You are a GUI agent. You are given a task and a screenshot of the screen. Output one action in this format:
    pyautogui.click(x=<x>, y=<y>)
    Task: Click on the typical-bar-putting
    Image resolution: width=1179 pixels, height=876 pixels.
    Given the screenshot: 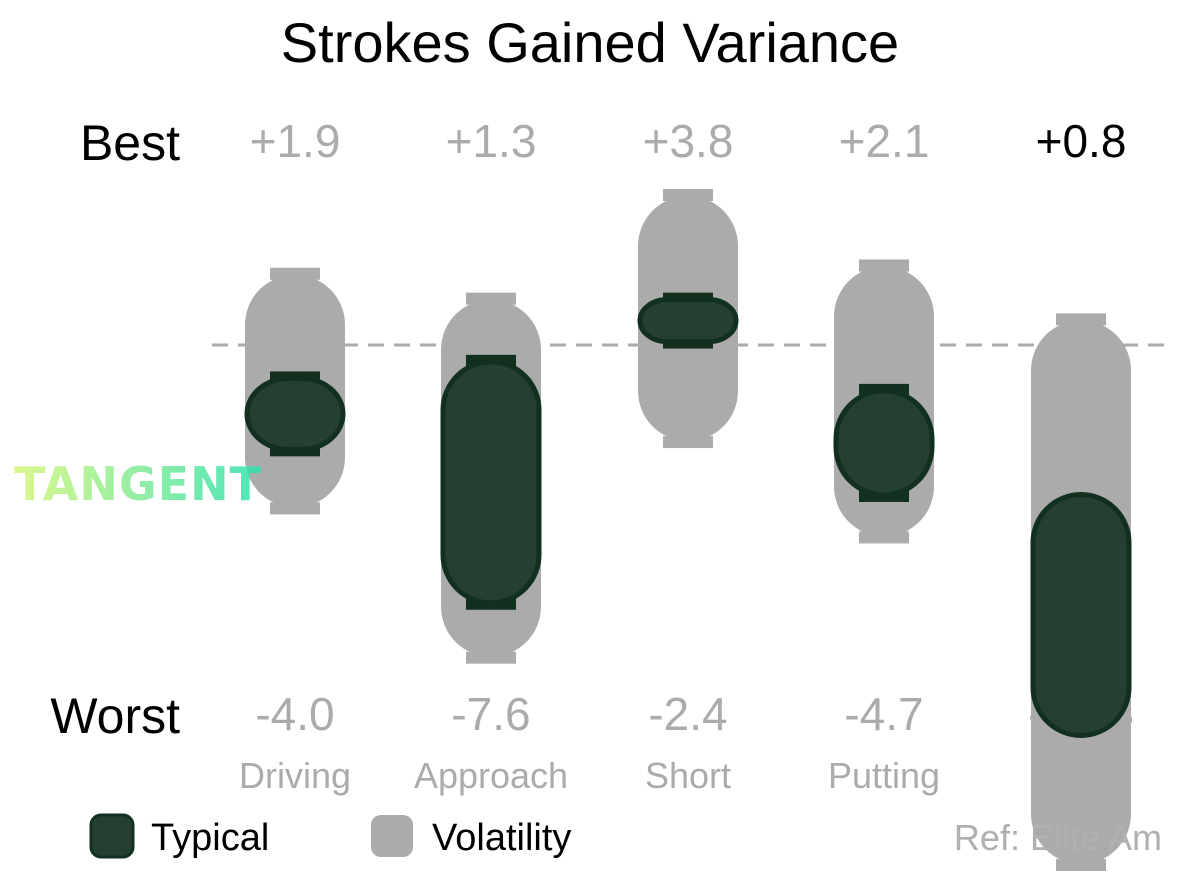 What is the action you would take?
    pyautogui.click(x=884, y=443)
    